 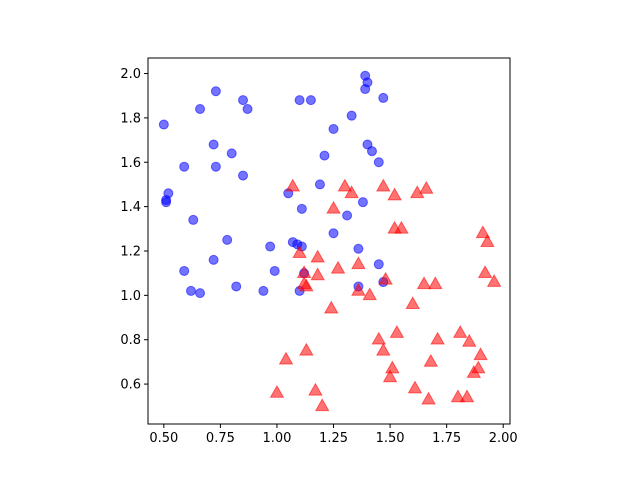 I want to click on y-tick-label: 1.0, so click(x=130, y=296).